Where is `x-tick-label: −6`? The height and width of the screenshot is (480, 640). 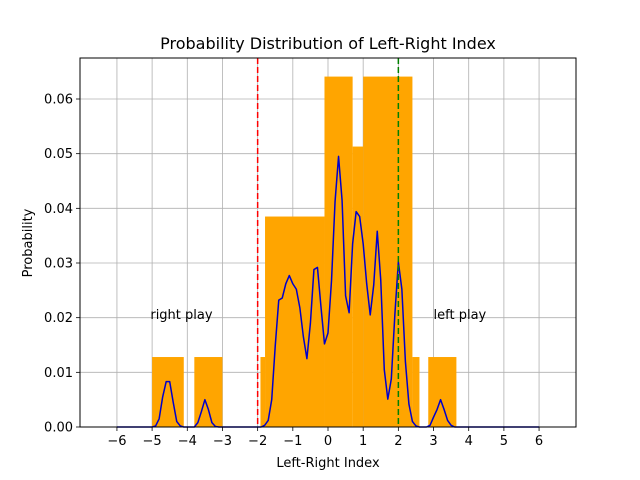 x-tick-label: −6 is located at coordinates (116, 441).